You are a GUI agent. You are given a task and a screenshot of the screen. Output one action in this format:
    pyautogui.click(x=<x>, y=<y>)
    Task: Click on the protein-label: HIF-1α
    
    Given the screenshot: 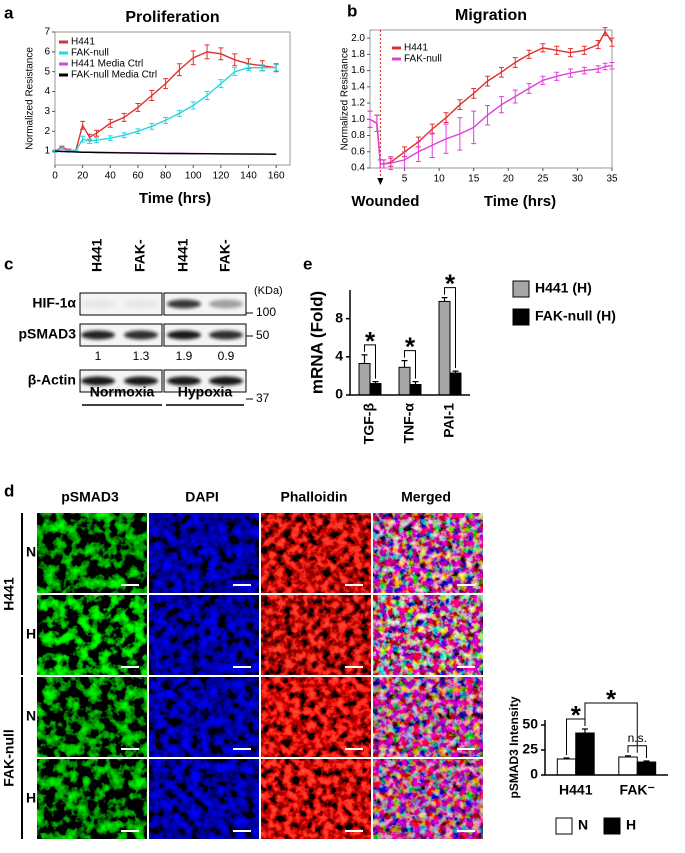 What is the action you would take?
    pyautogui.click(x=54, y=303)
    